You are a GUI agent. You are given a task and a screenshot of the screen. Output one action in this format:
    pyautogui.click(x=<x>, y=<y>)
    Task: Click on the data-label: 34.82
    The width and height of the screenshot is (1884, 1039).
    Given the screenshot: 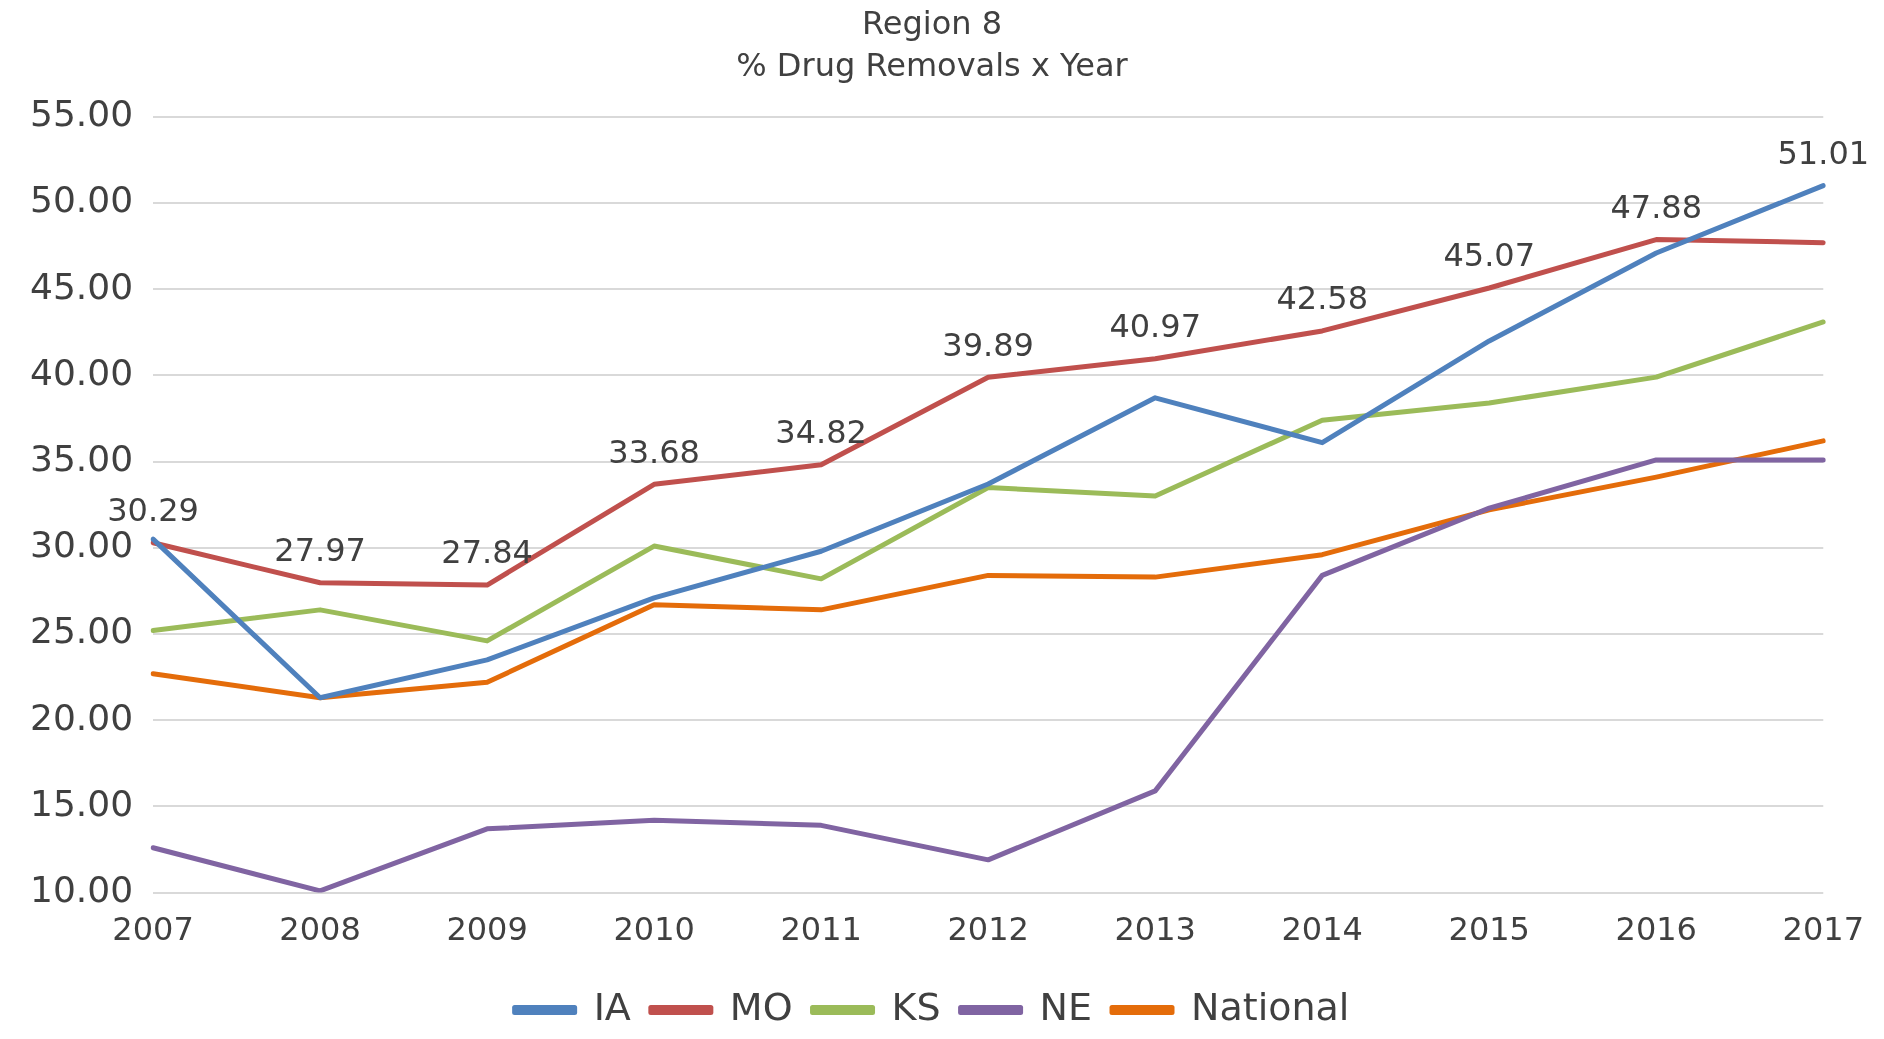 What is the action you would take?
    pyautogui.click(x=821, y=432)
    